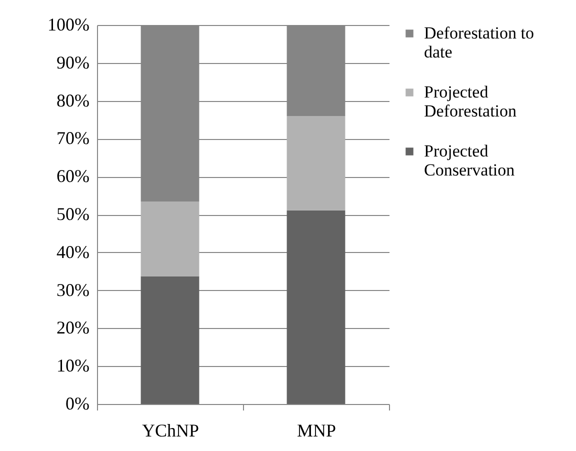 The height and width of the screenshot is (451, 576). I want to click on x-tick-label: MNP, so click(316, 430).